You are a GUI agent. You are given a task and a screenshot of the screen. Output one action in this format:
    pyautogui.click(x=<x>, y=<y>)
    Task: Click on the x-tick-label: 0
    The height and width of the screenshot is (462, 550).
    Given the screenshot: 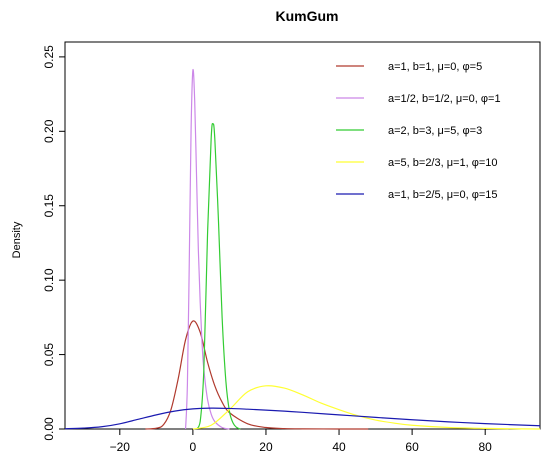 What is the action you would take?
    pyautogui.click(x=193, y=447)
    